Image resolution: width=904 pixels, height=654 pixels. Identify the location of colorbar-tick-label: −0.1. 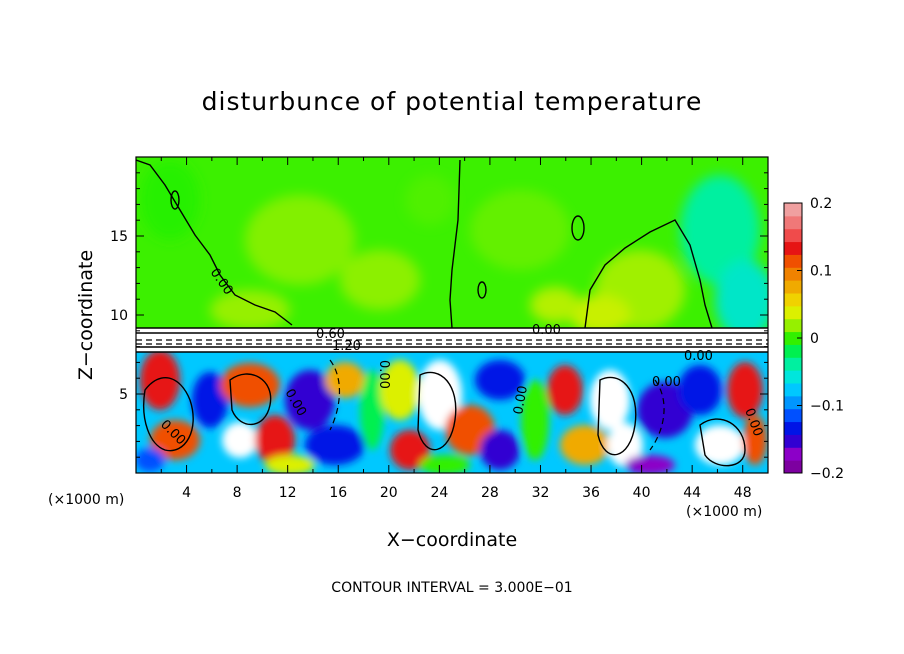
(827, 407).